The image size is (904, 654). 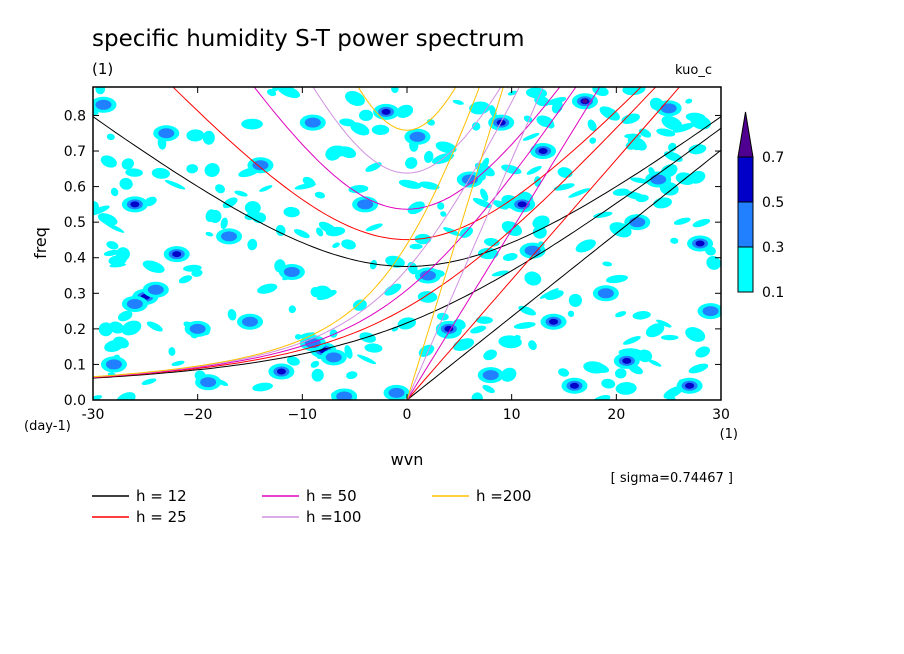 What do you see at coordinates (311, 506) in the screenshot?
I see `curve-legend: h = 12 h = 25 h = 50 h =100 h =200` at bounding box center [311, 506].